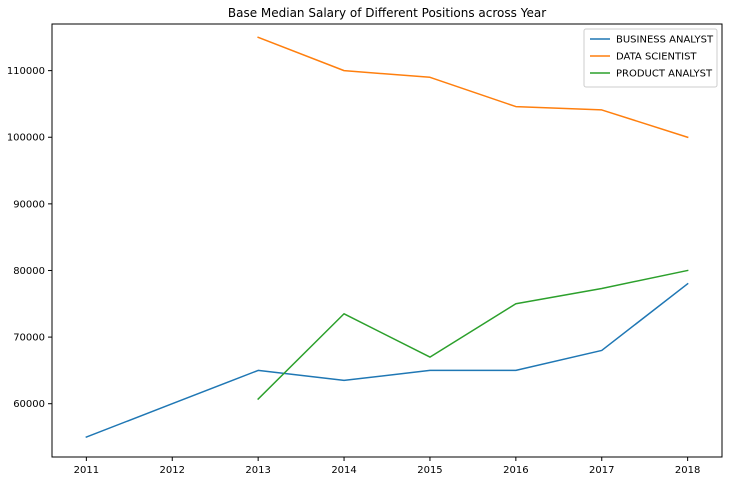 This screenshot has height=482, width=732. What do you see at coordinates (29, 271) in the screenshot?
I see `y-tick-label: 80000` at bounding box center [29, 271].